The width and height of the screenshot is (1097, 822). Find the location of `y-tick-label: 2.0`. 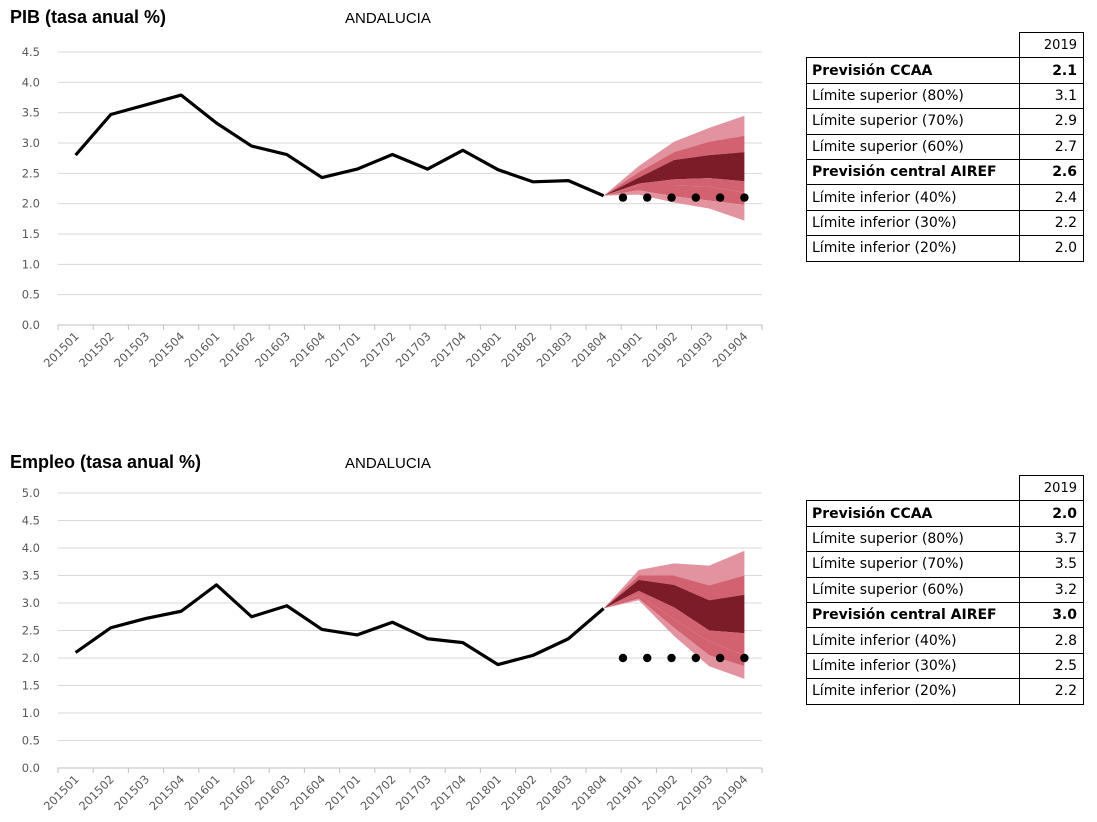

y-tick-label: 2.0 is located at coordinates (31, 204).